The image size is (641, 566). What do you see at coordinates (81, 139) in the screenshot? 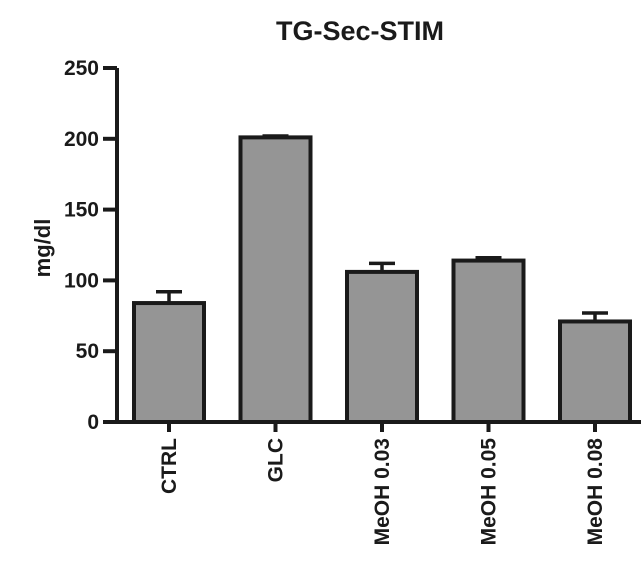
I see `y-tick-label: 200` at bounding box center [81, 139].